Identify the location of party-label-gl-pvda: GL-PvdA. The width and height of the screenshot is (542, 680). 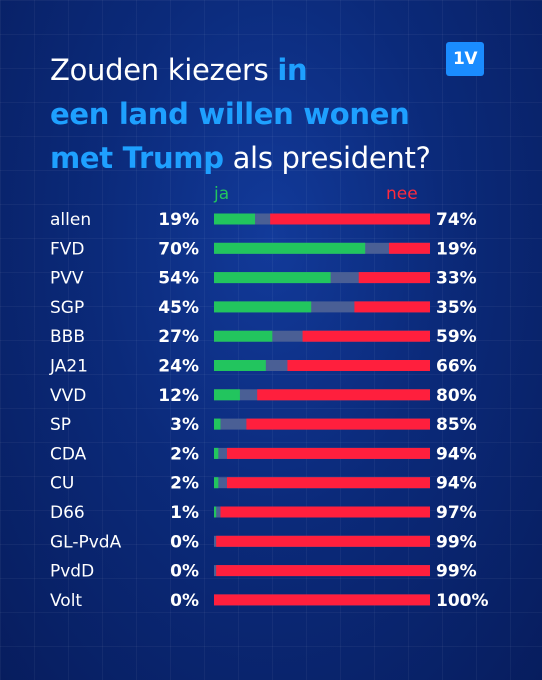
(86, 542).